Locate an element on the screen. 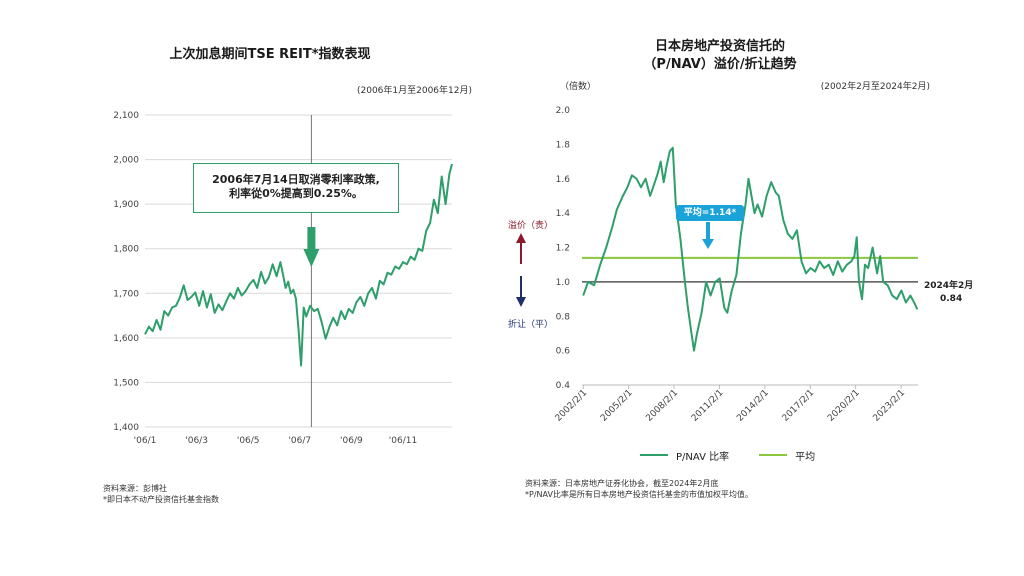 The height and width of the screenshot is (576, 1024). y-tick-label: 1.0 is located at coordinates (563, 283).